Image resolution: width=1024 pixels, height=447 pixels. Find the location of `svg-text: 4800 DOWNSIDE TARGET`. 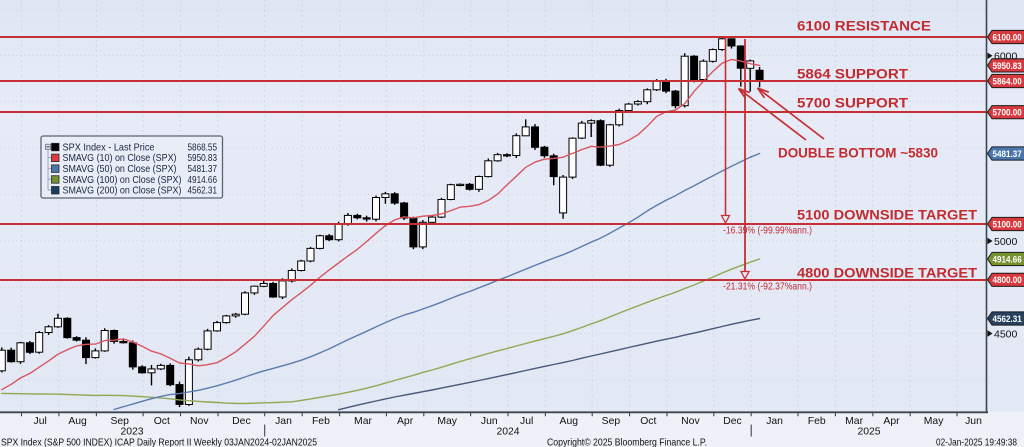

svg-text: 4800 DOWNSIDE TARGET is located at coordinates (887, 273).